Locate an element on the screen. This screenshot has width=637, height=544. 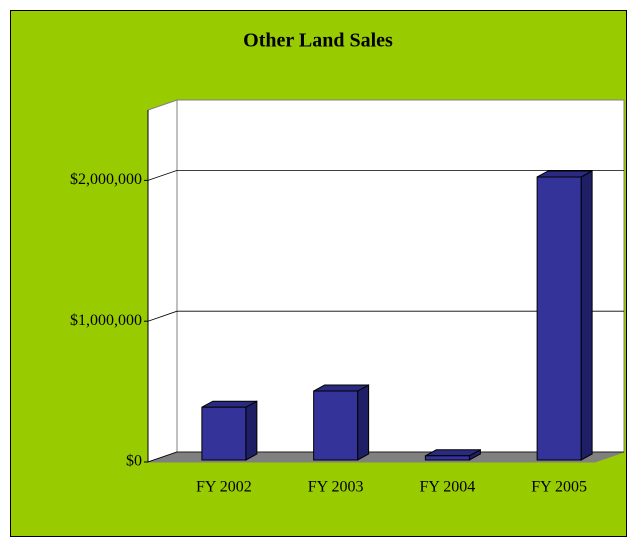
y-tick-label: $0 is located at coordinates (134, 461).